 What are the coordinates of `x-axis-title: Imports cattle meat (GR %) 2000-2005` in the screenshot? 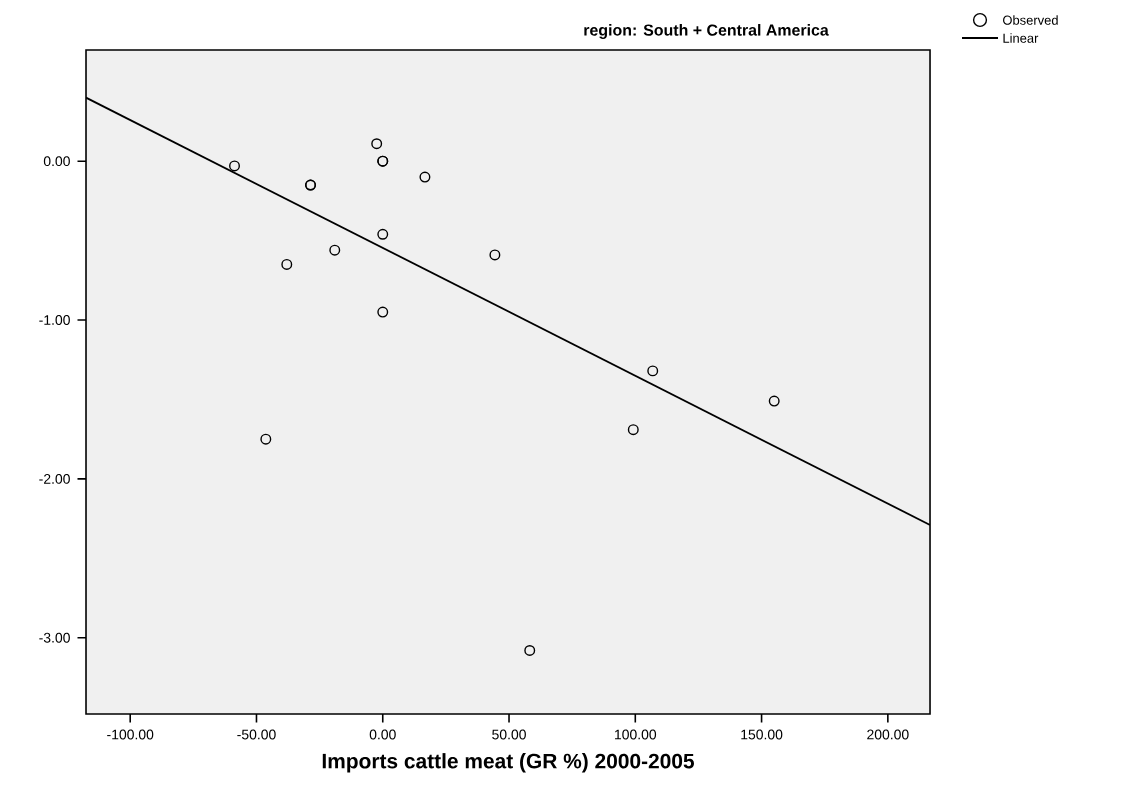 It's located at (508, 763).